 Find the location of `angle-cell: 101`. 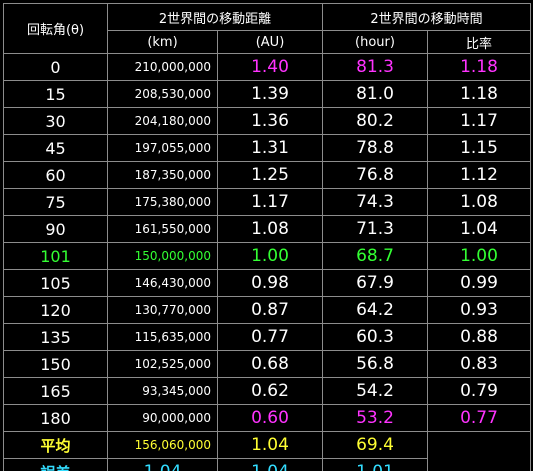

angle-cell: 101 is located at coordinates (55, 256).